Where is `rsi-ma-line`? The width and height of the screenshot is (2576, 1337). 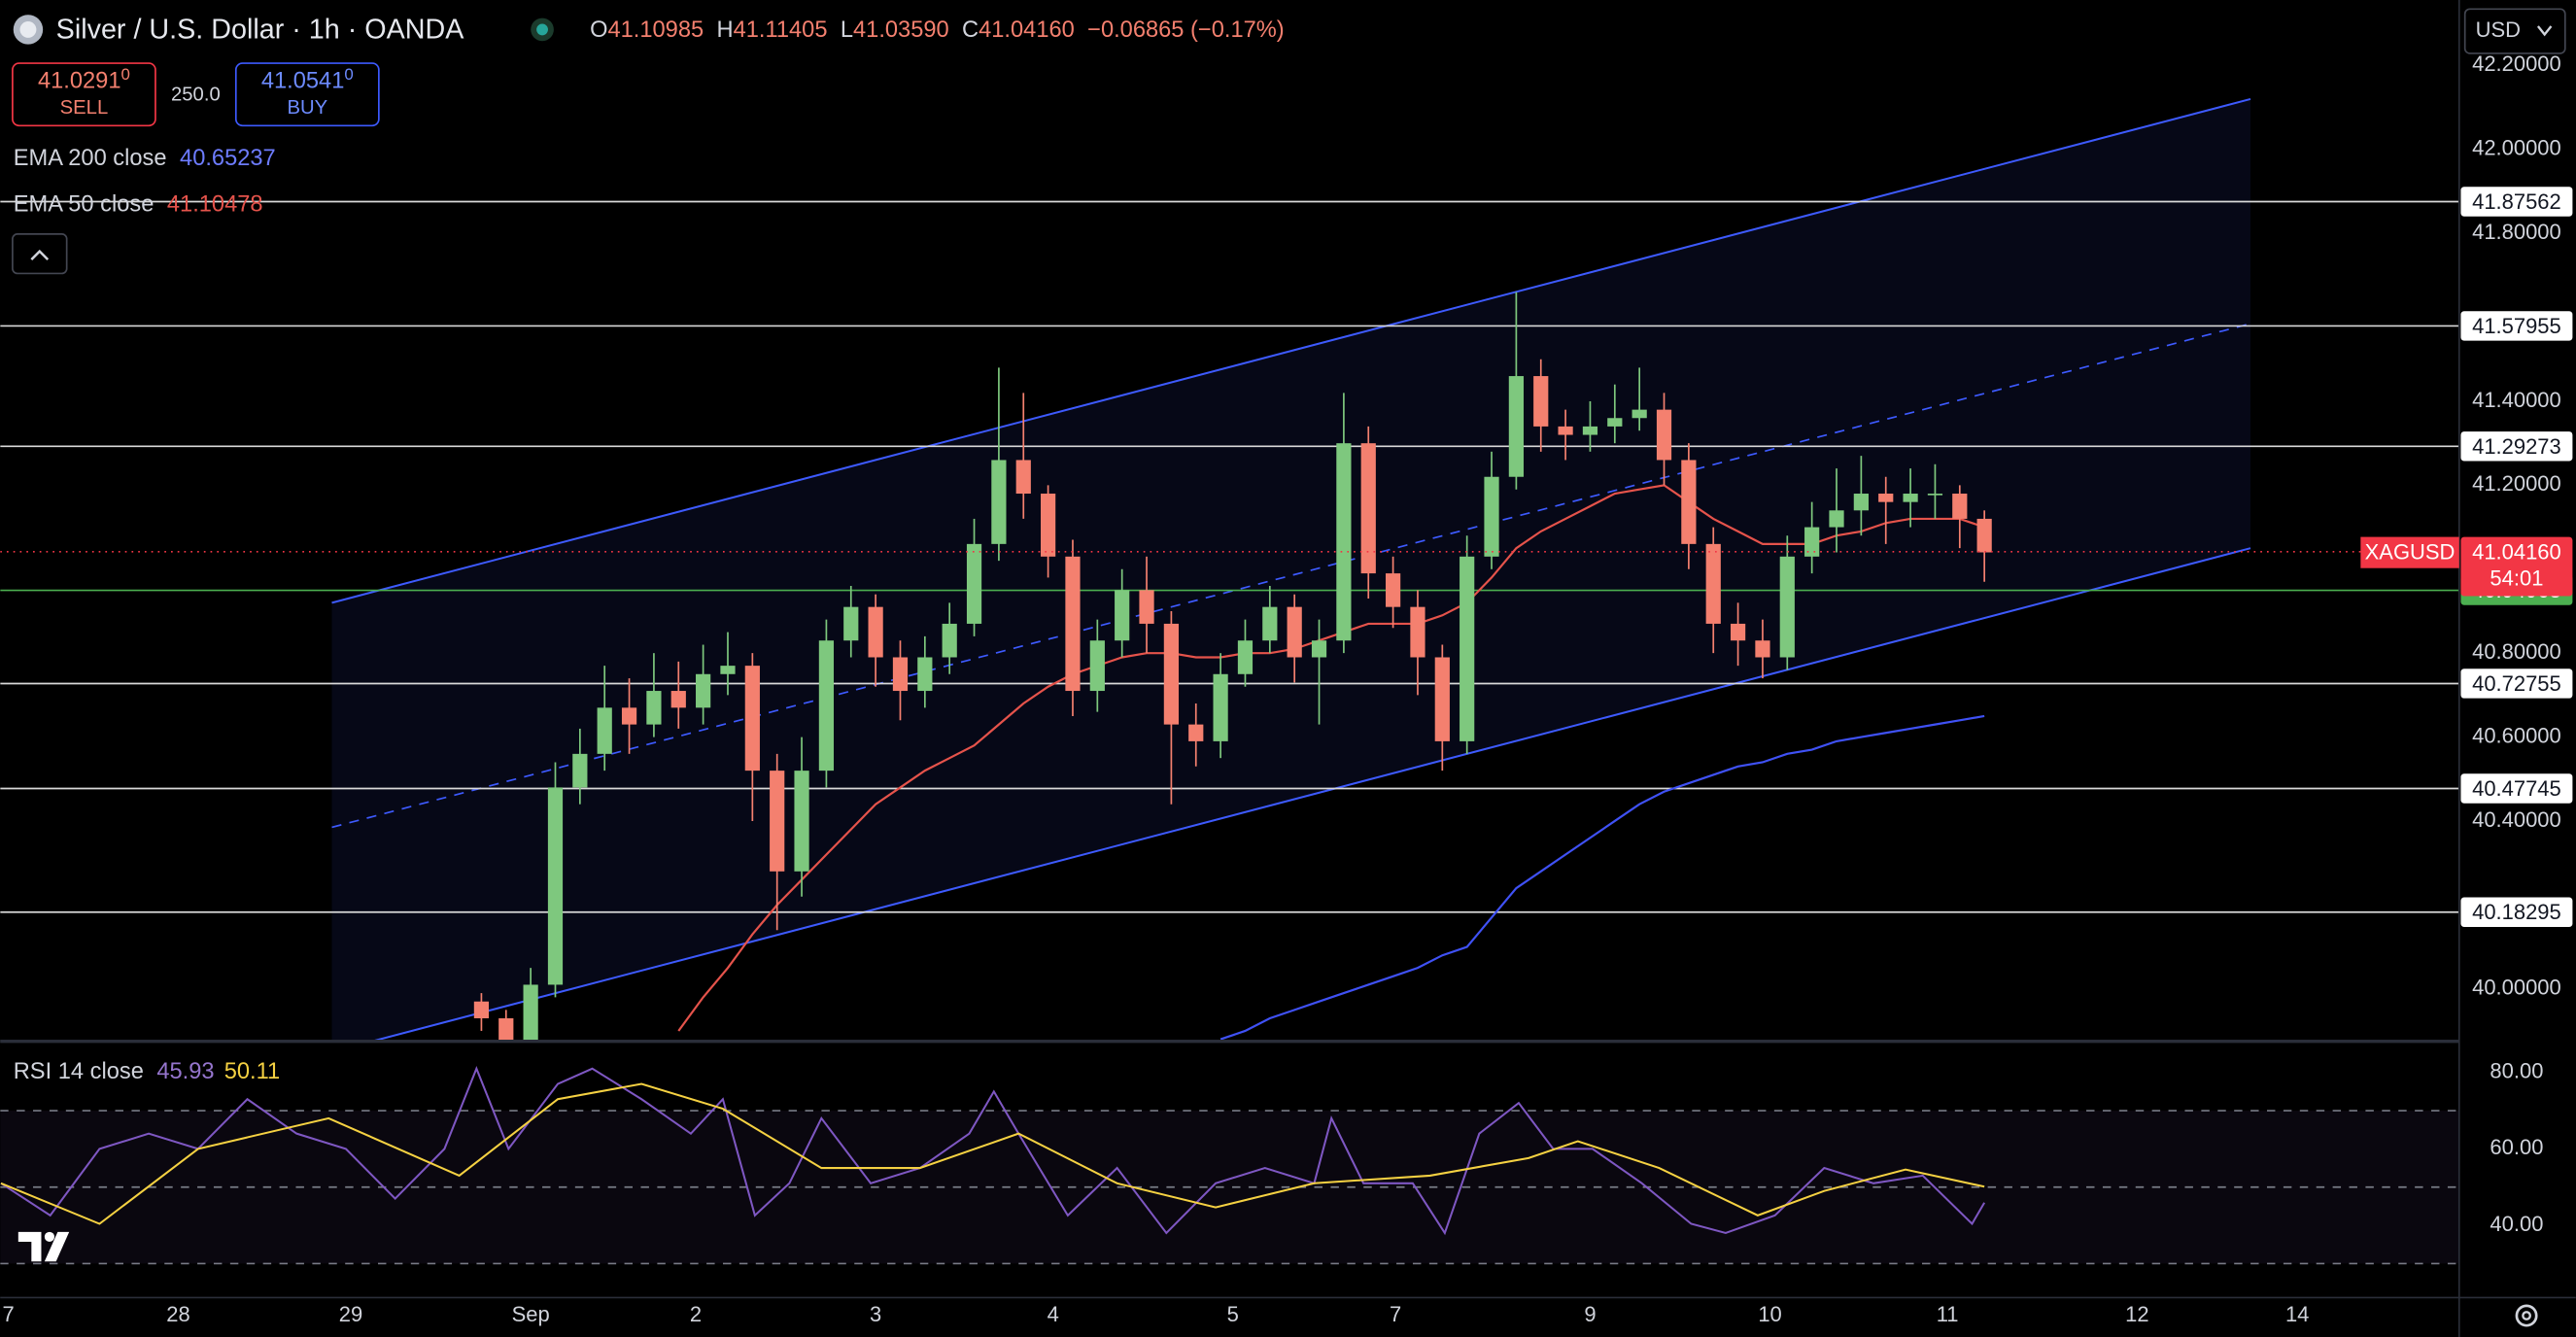 rsi-ma-line is located at coordinates (992, 1154).